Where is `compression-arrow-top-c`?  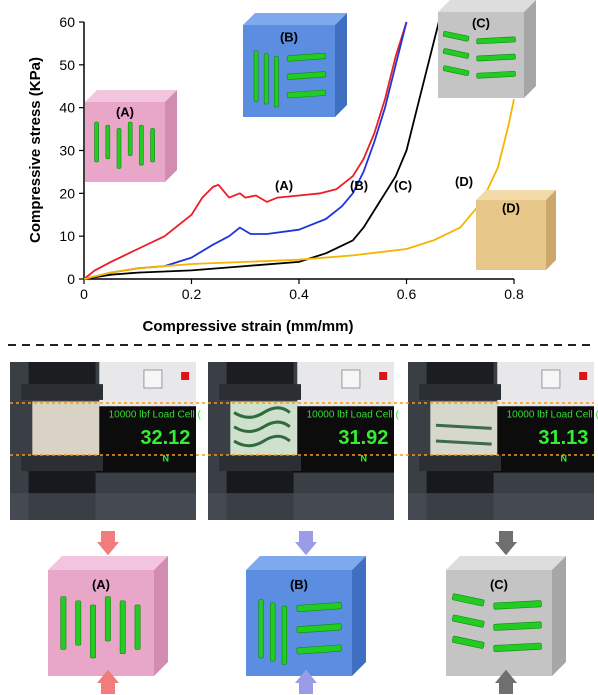
compression-arrow-top-c is located at coordinates (506, 543).